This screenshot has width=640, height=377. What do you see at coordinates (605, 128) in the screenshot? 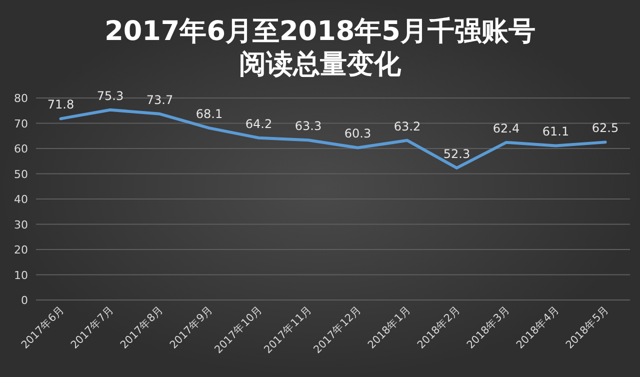
I see `data-label: 62.5` at bounding box center [605, 128].